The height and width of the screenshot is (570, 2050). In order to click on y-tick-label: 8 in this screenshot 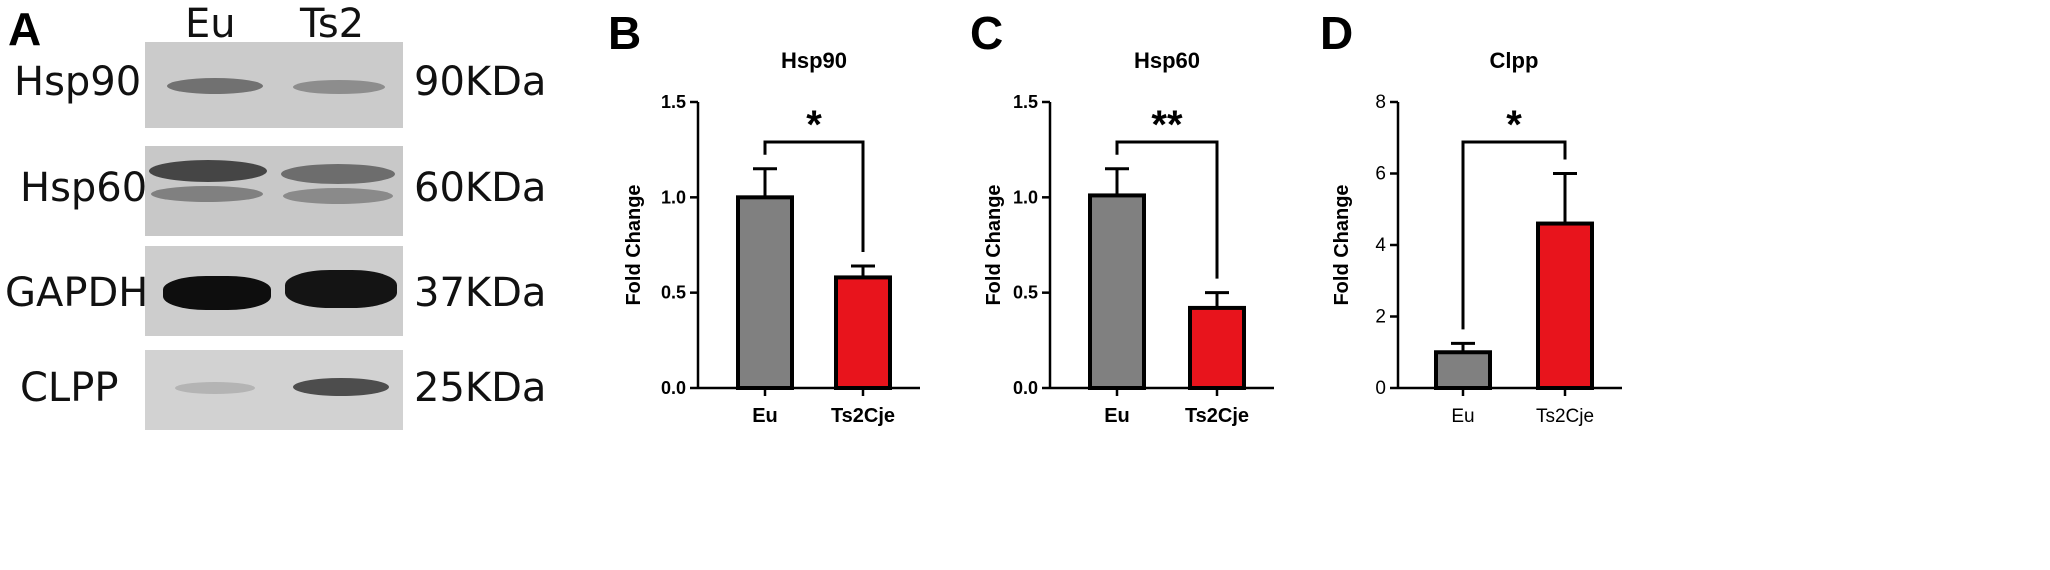, I will do `click(1380, 102)`.